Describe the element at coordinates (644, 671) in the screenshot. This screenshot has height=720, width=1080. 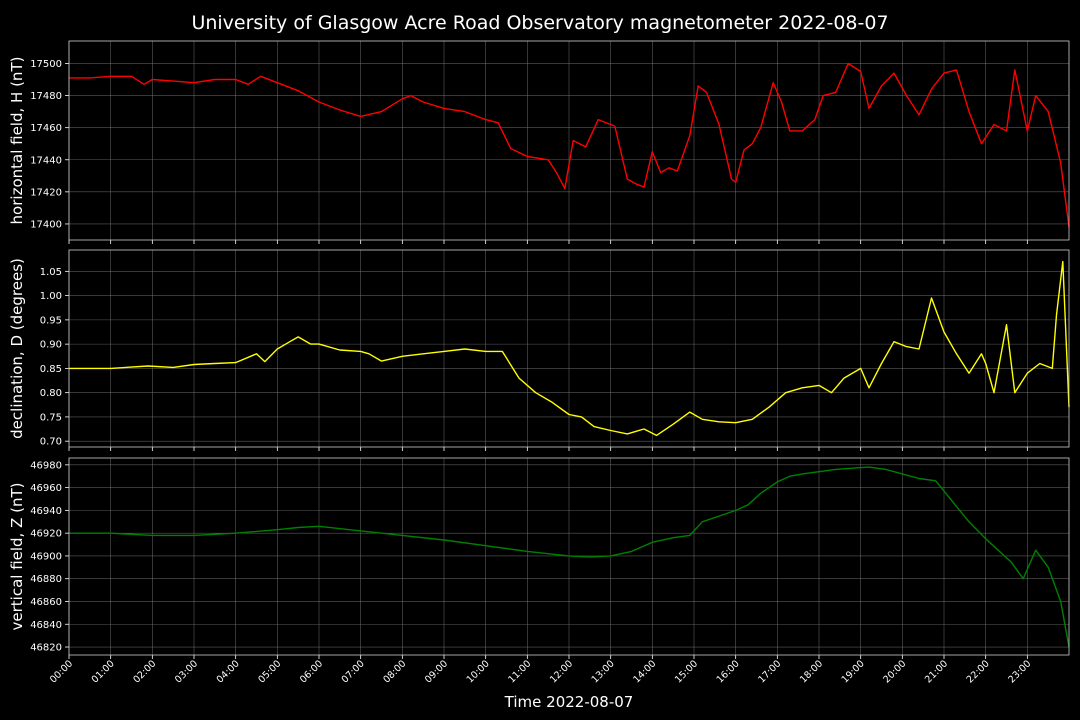
I see `x-tick-label: 14:00` at that location.